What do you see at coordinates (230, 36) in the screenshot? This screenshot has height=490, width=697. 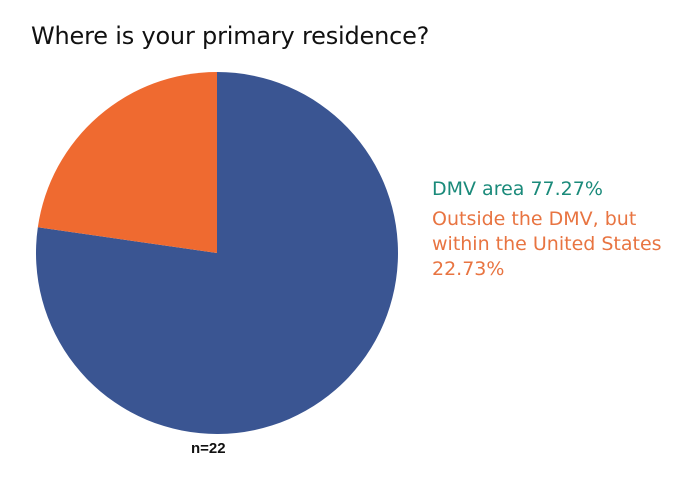 I see `chart-title: Where is your primary residence?` at bounding box center [230, 36].